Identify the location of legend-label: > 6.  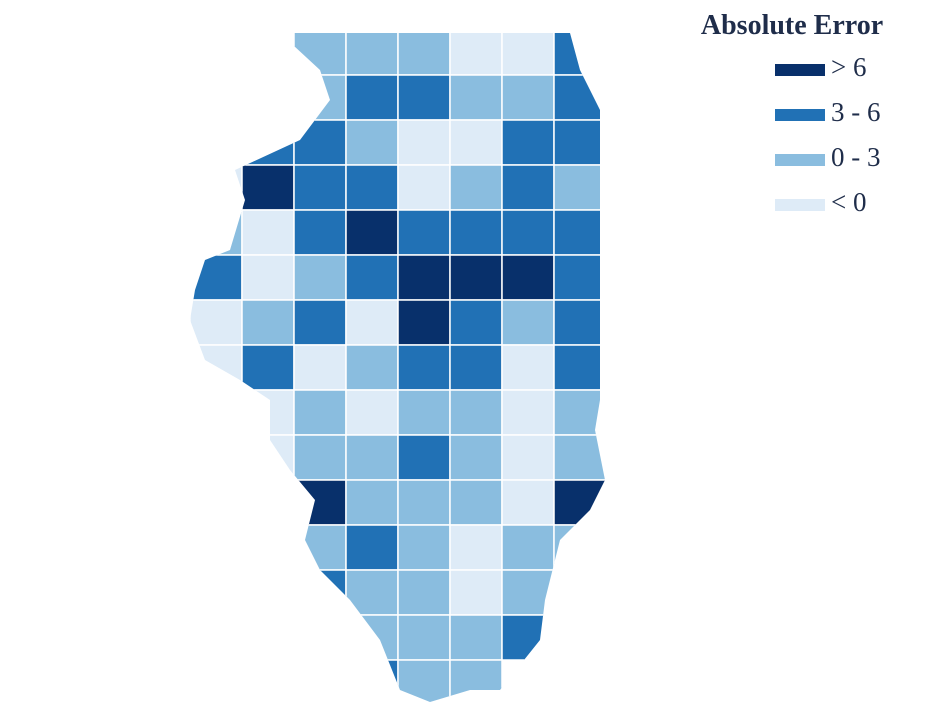
(848, 67).